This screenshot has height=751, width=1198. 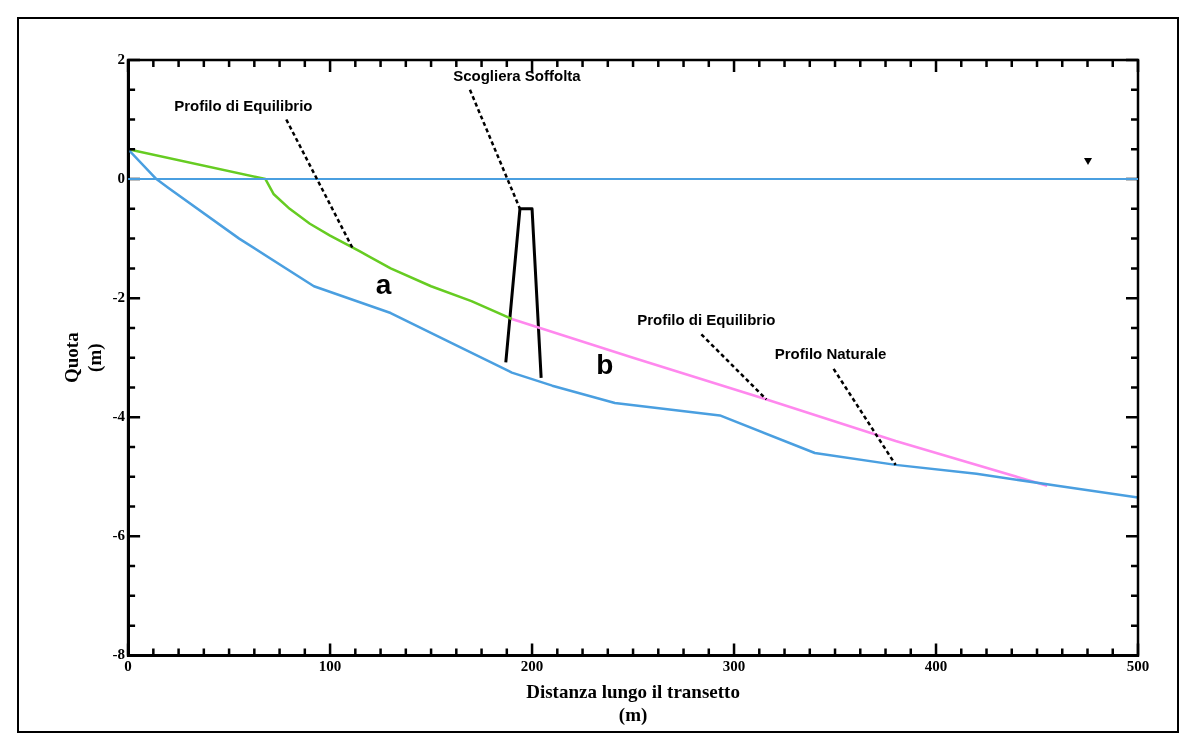 I want to click on x-axis-title: Distanza lungo il transetto (m), so click(x=633, y=703).